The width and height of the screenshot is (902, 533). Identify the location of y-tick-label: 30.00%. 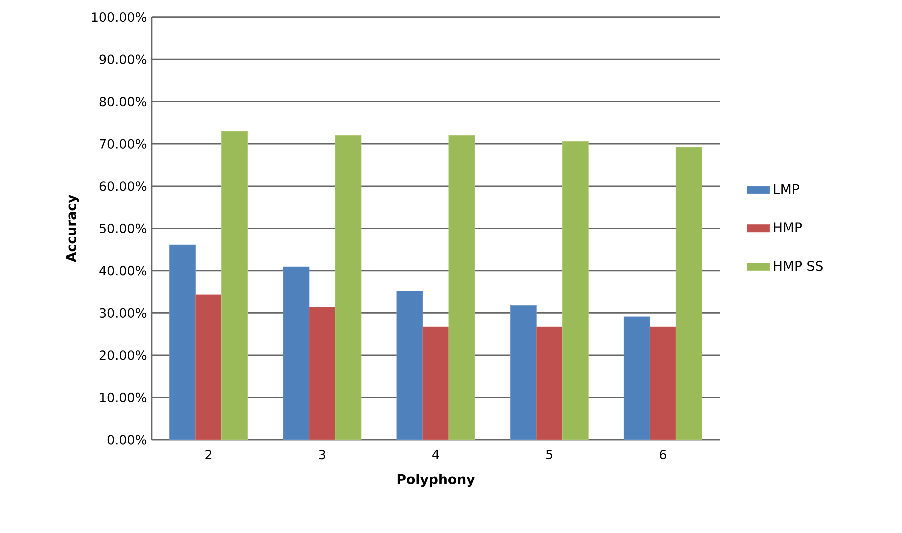
(123, 313).